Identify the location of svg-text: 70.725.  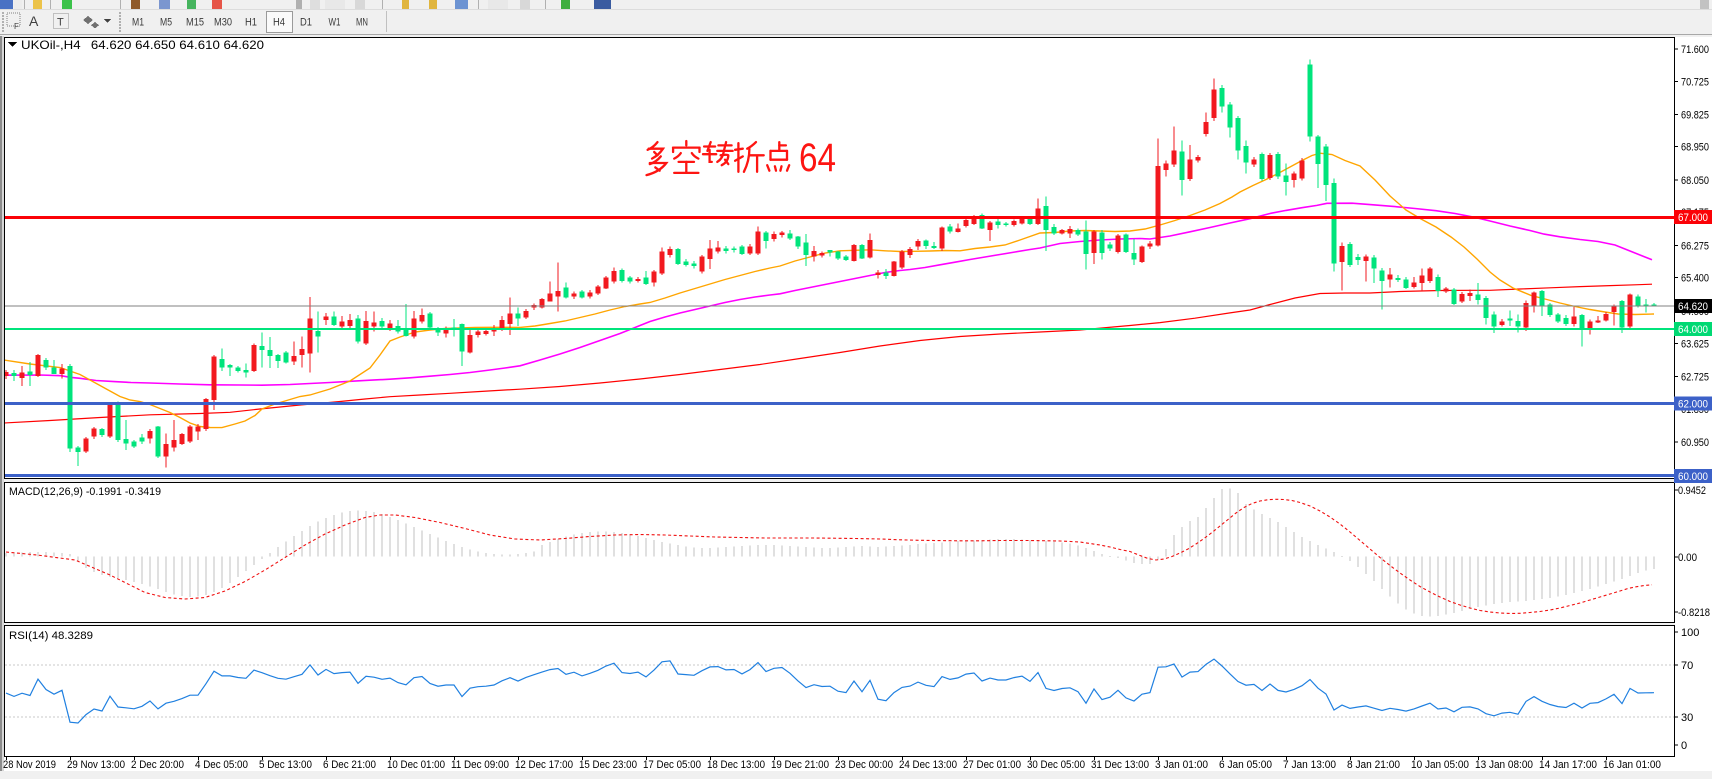
(1695, 82).